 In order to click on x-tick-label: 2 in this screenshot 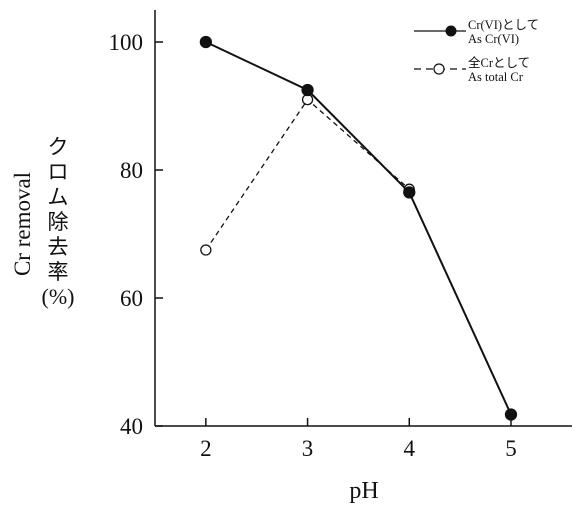, I will do `click(206, 448)`.